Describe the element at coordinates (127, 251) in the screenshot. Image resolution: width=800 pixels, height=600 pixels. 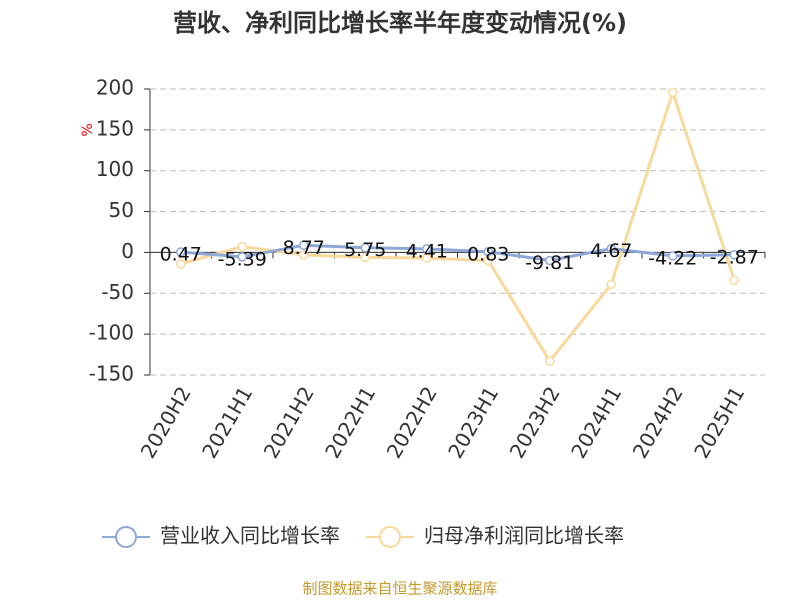
I see `y-tick-label: 0` at that location.